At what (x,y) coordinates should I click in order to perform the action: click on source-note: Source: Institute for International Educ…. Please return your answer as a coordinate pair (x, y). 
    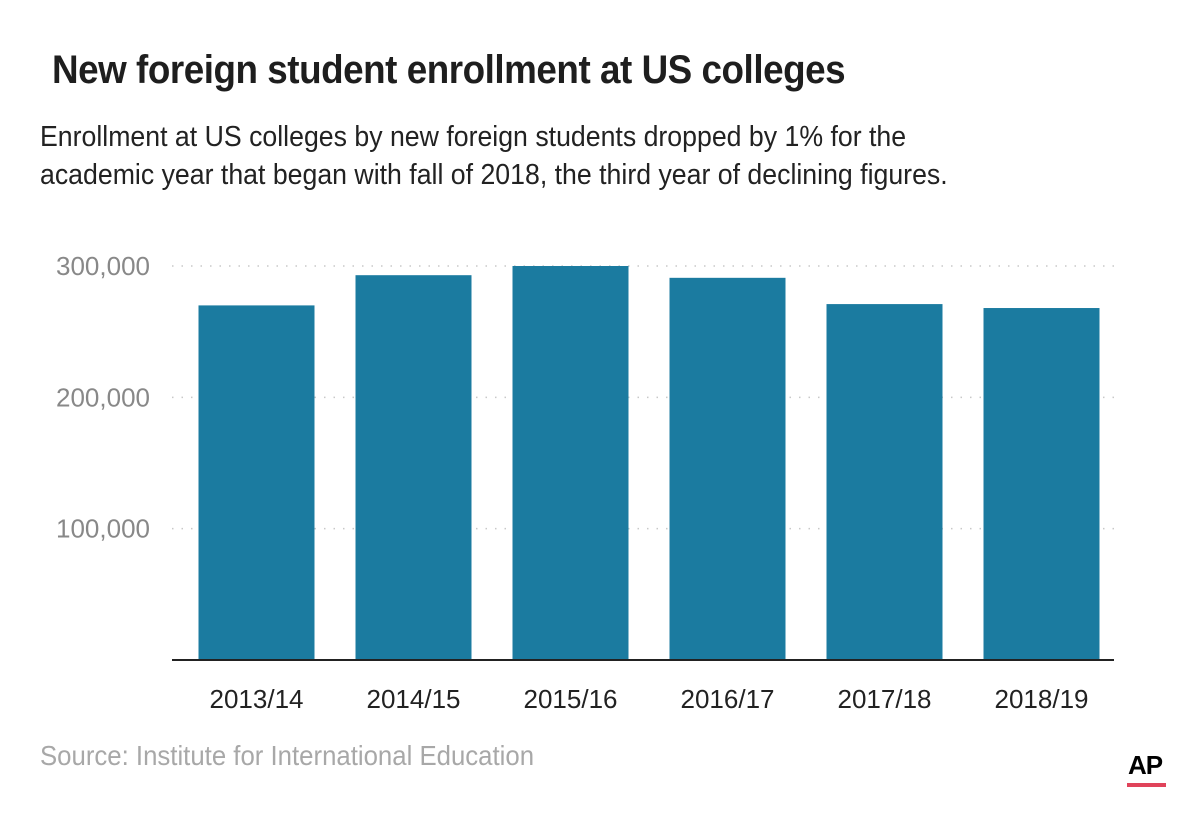
    Looking at the image, I should click on (287, 755).